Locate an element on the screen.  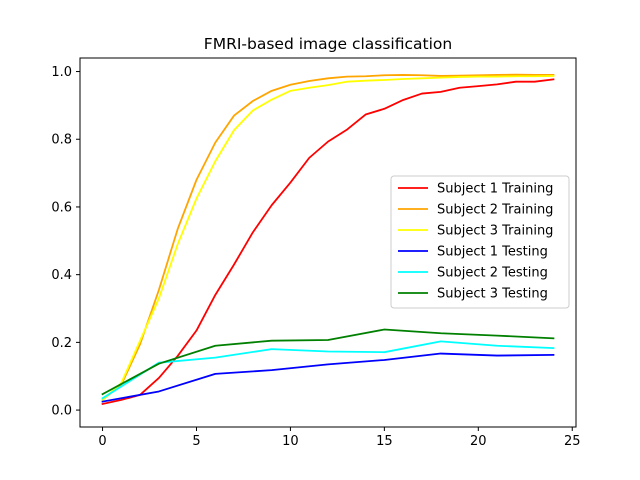
y-tick-label: 1.0 is located at coordinates (61, 72).